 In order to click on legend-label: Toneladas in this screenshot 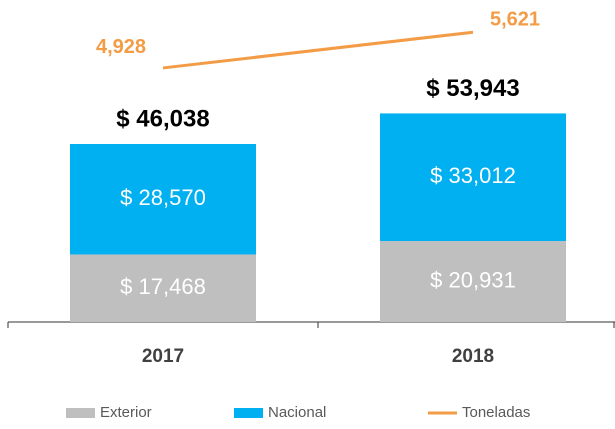, I will do `click(496, 412)`.